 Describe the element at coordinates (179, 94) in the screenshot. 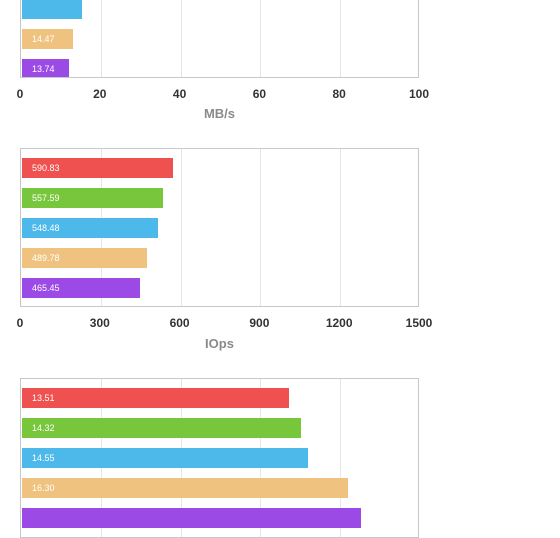

I see `x-tick-label: 40` at that location.